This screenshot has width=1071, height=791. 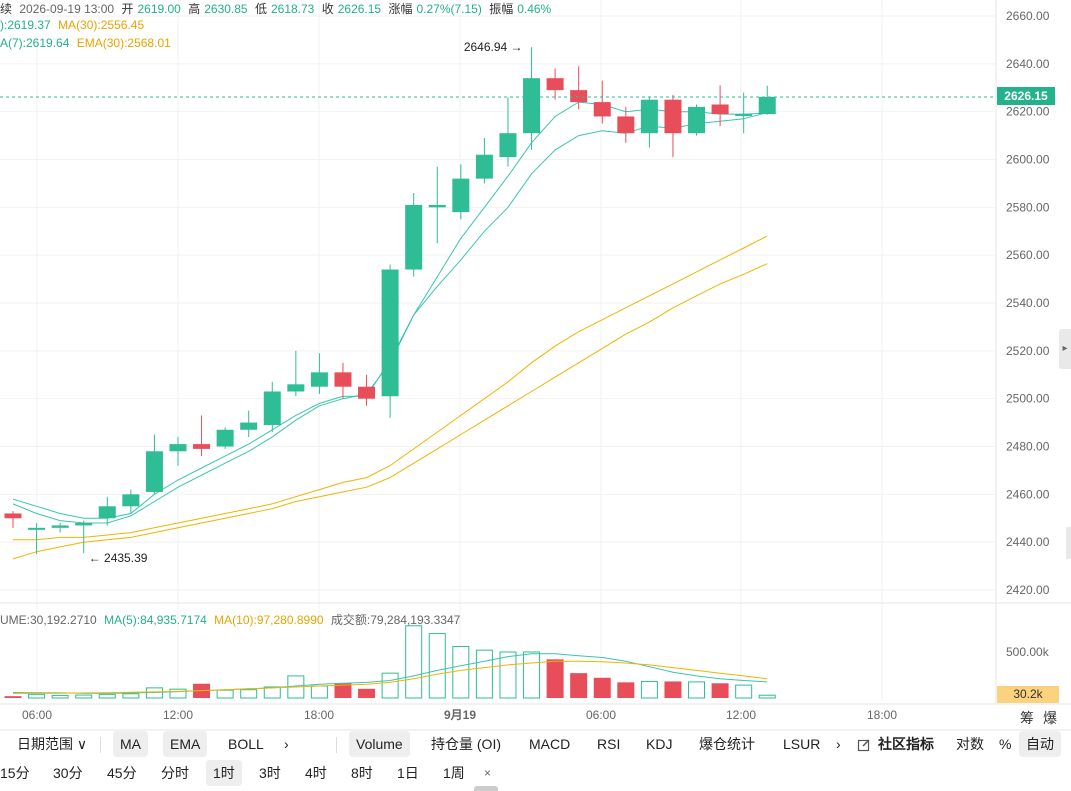 What do you see at coordinates (292, 9) in the screenshot?
I see `low-value: 2618.73` at bounding box center [292, 9].